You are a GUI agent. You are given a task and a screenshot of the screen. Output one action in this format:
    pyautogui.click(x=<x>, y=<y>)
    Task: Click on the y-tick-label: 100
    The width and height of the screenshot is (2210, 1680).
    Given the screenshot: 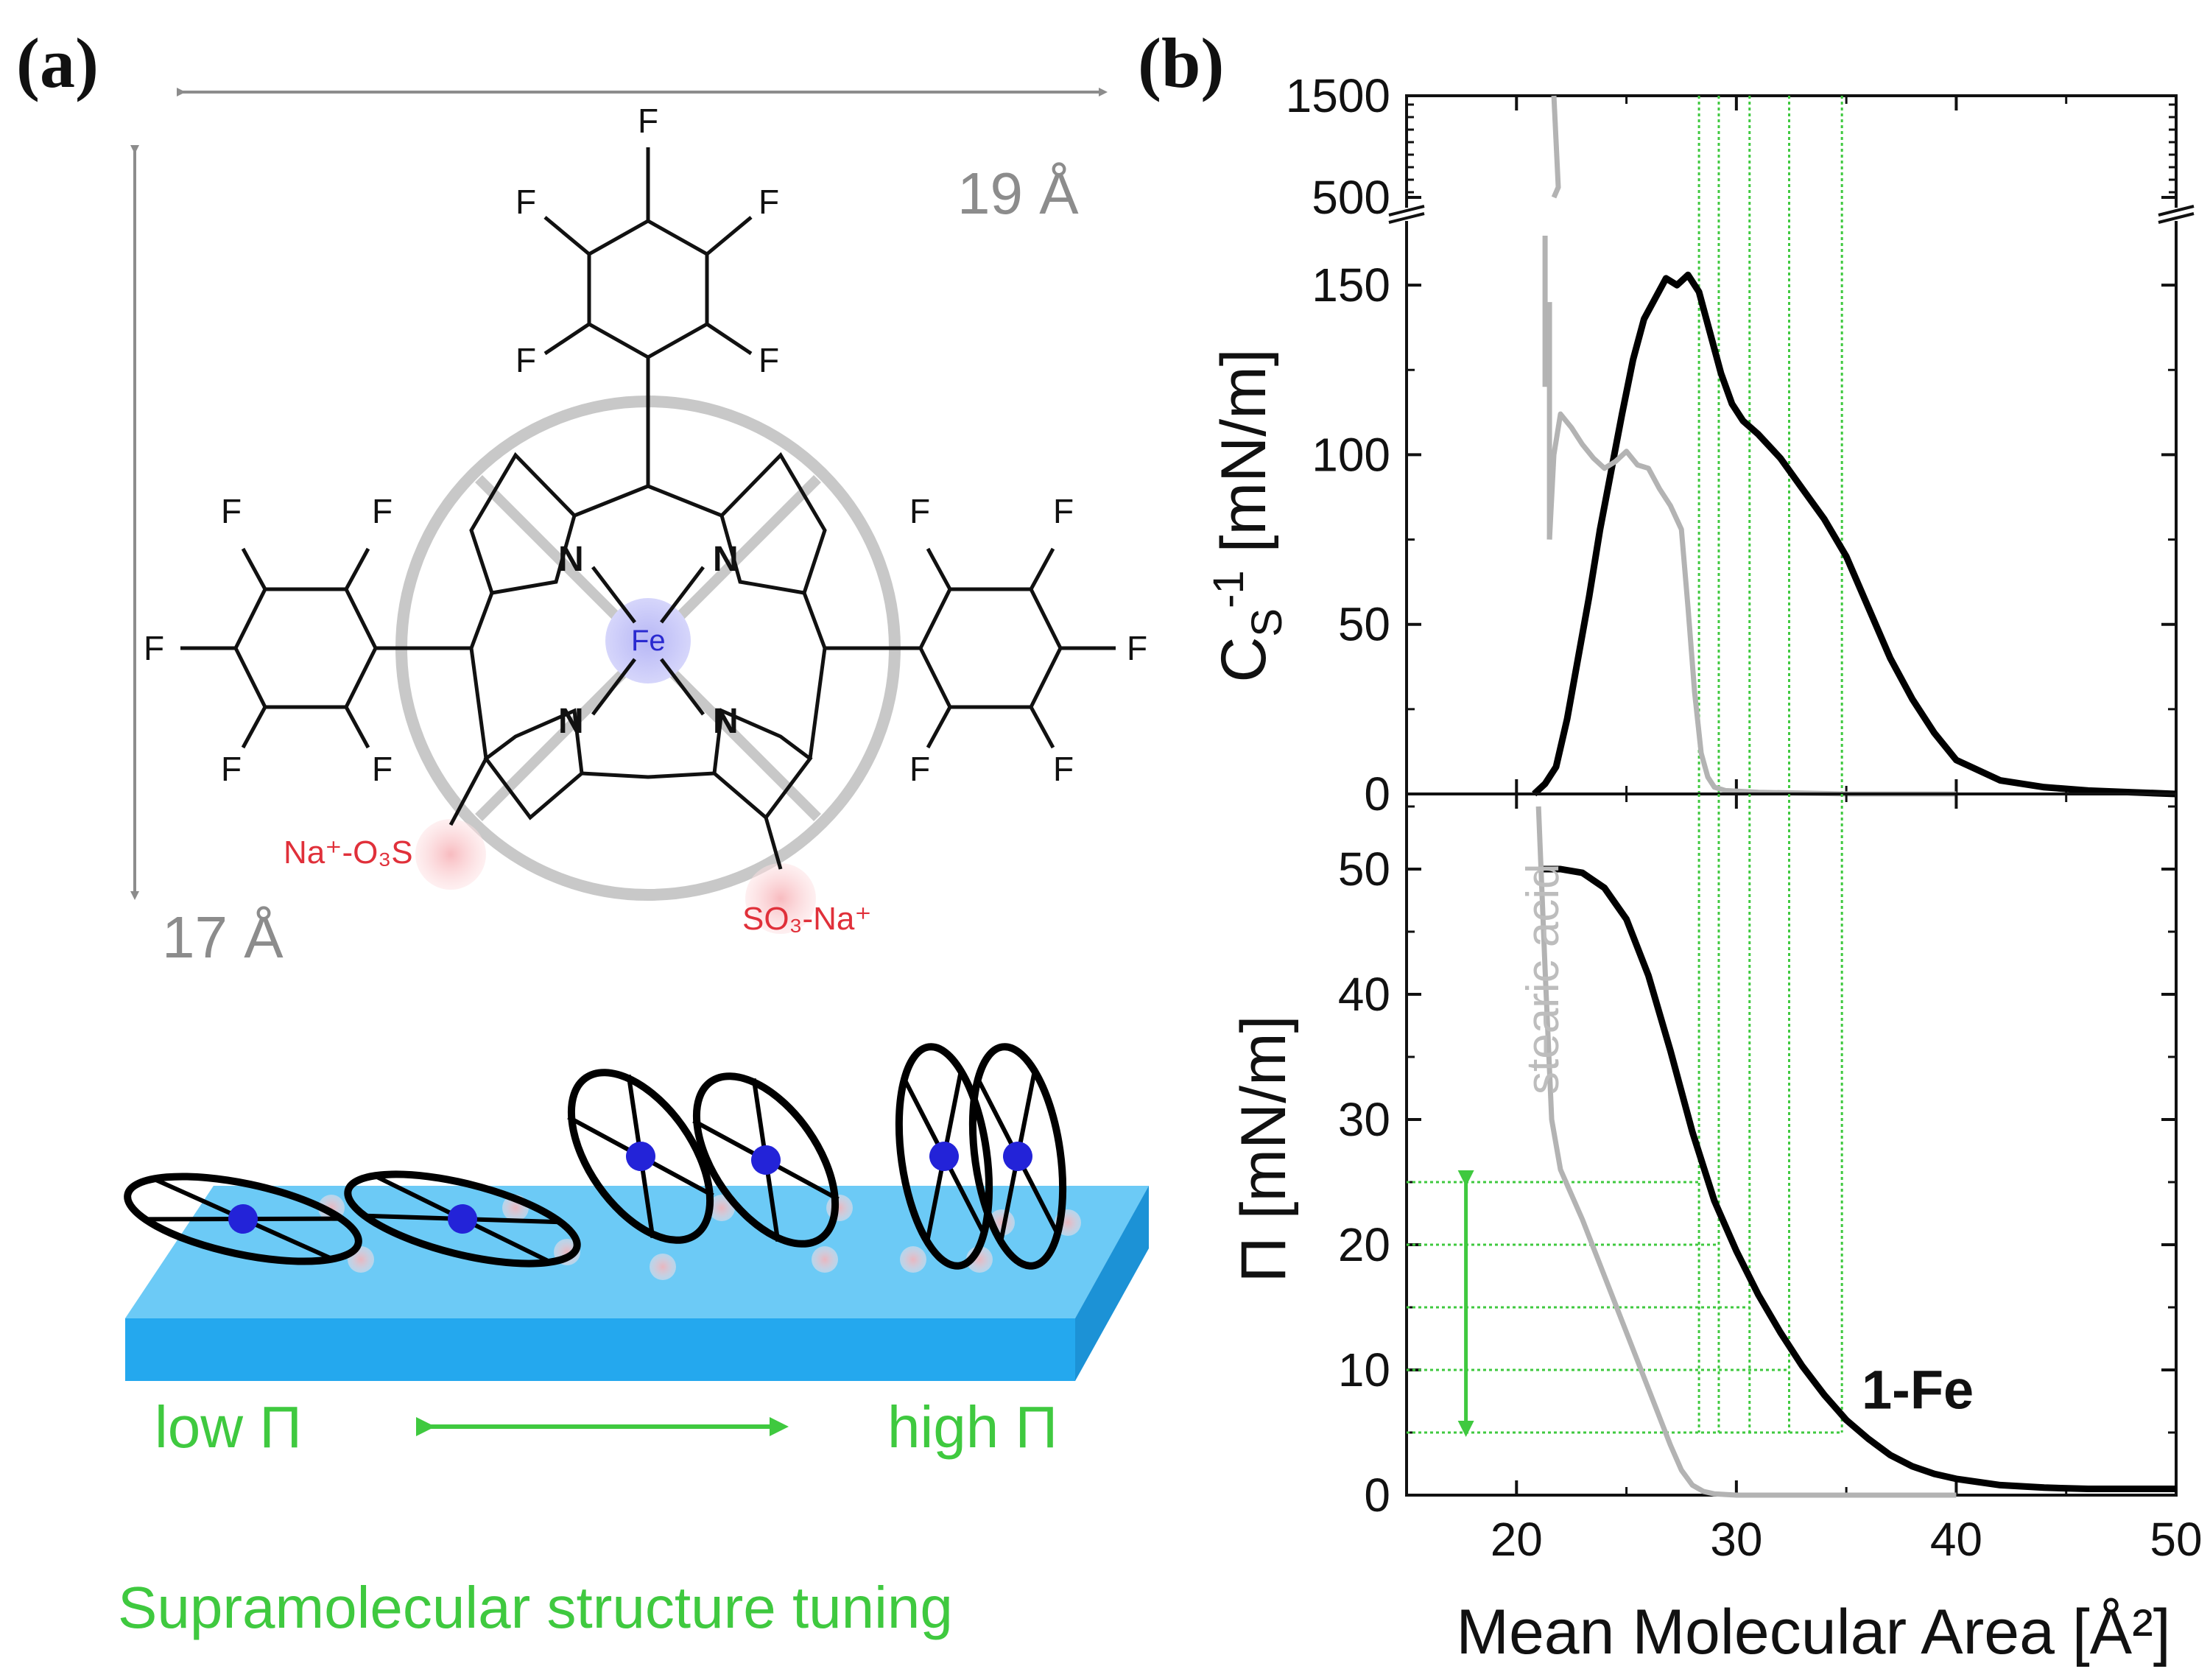 What is the action you would take?
    pyautogui.click(x=1351, y=455)
    